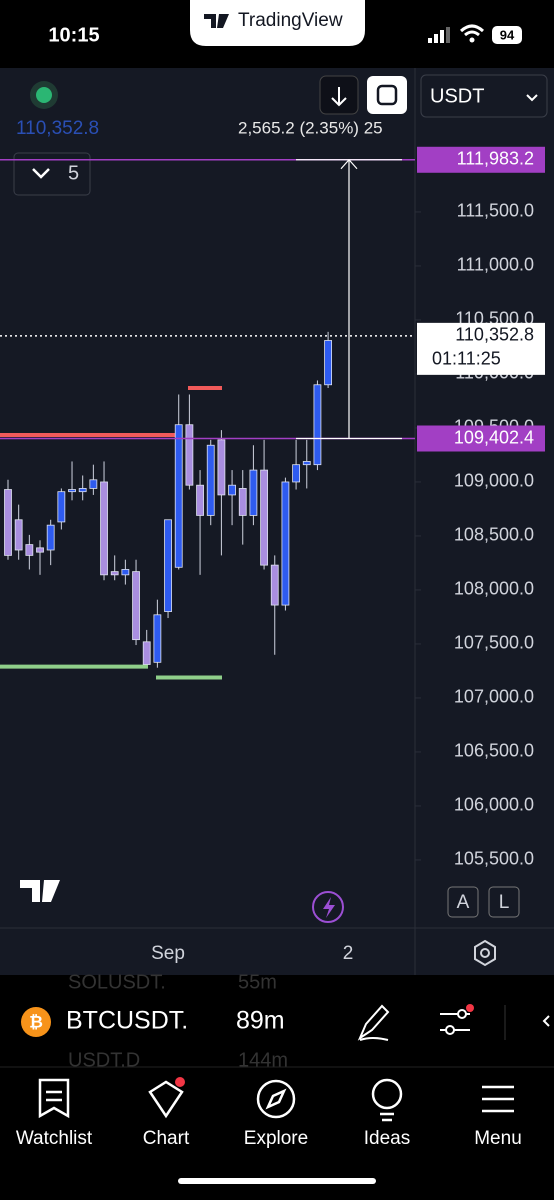 The width and height of the screenshot is (554, 1200). I want to click on next-symbol: USDT.D, so click(104, 1060).